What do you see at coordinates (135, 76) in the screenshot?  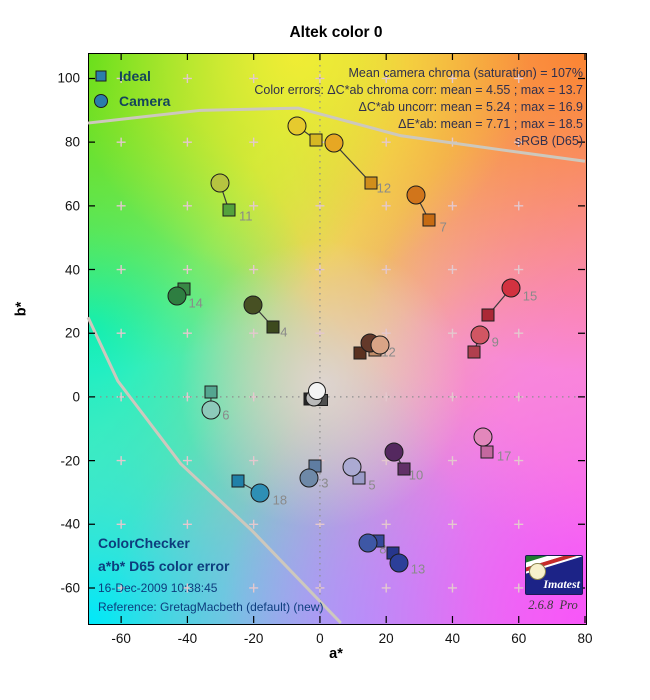 I see `legend-ideal-label: Ideal` at bounding box center [135, 76].